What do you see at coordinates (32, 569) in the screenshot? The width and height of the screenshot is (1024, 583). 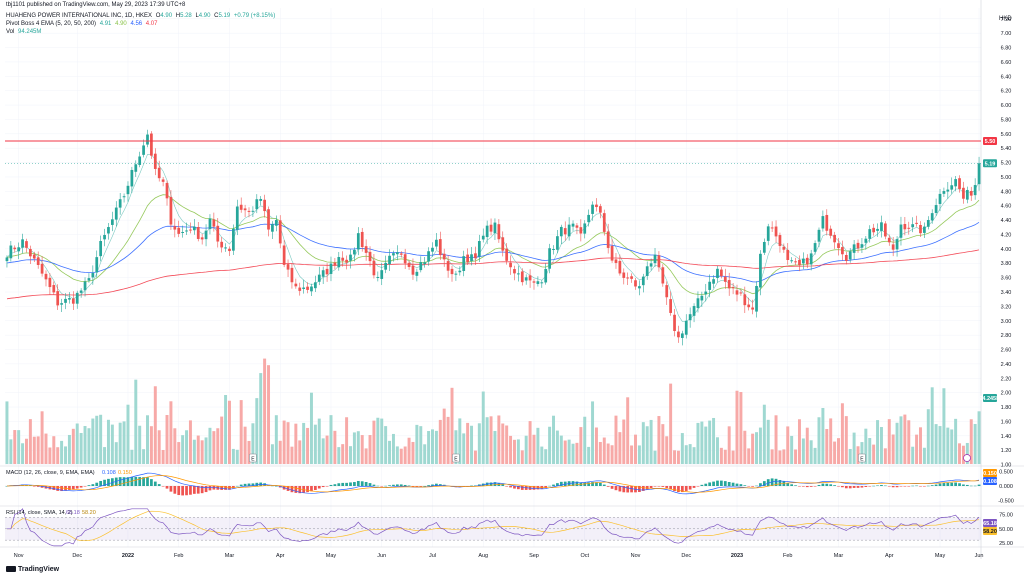 I see `tradingview-logo: TradingView` at bounding box center [32, 569].